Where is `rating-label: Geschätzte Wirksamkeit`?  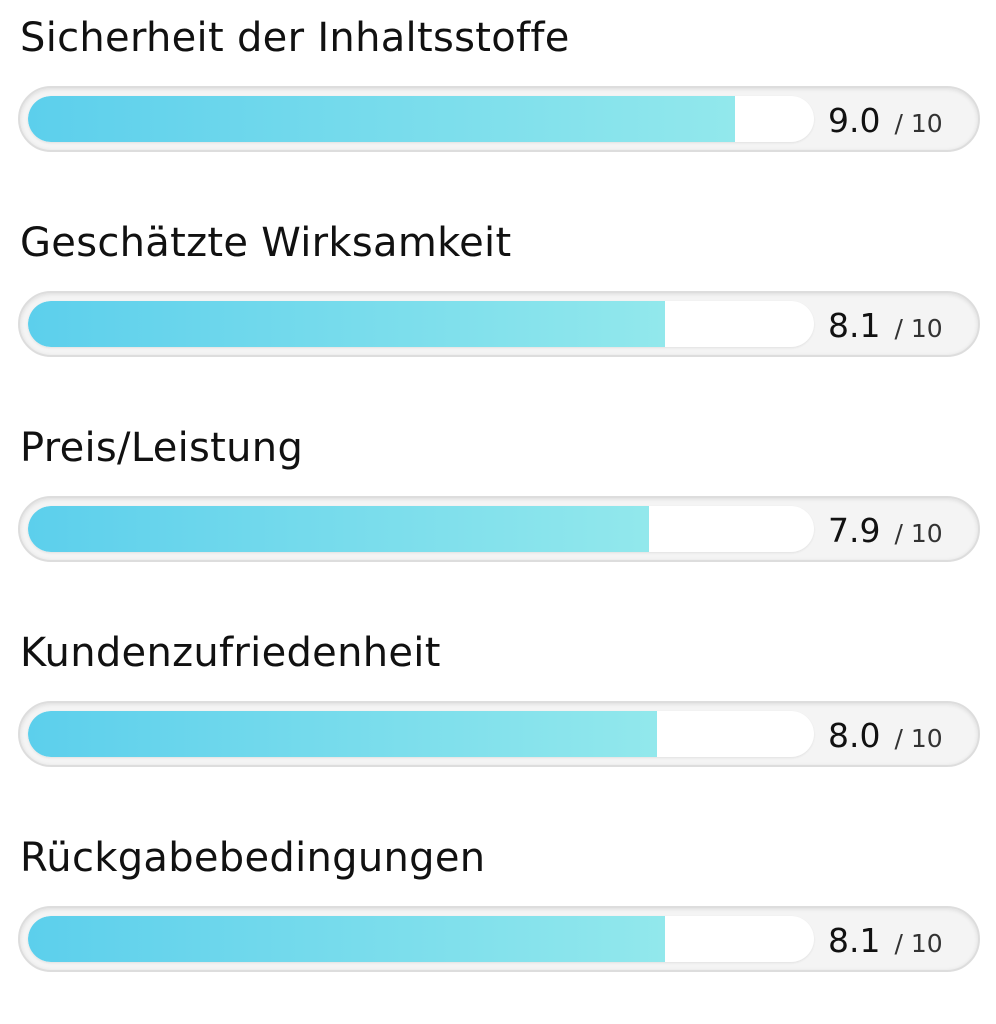
rating-label: Geschätzte Wirksamkeit is located at coordinates (266, 243).